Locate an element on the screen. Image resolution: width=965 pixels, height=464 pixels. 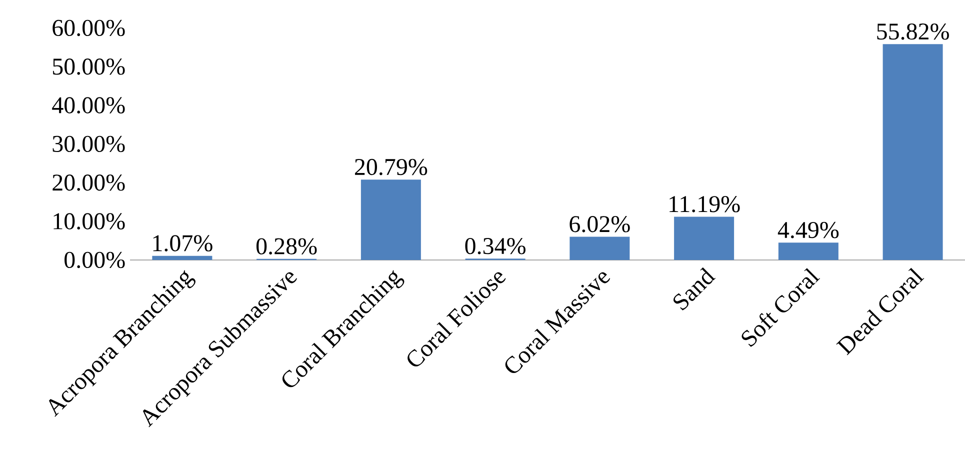
y-tick-label: 10.00% is located at coordinates (89, 221).